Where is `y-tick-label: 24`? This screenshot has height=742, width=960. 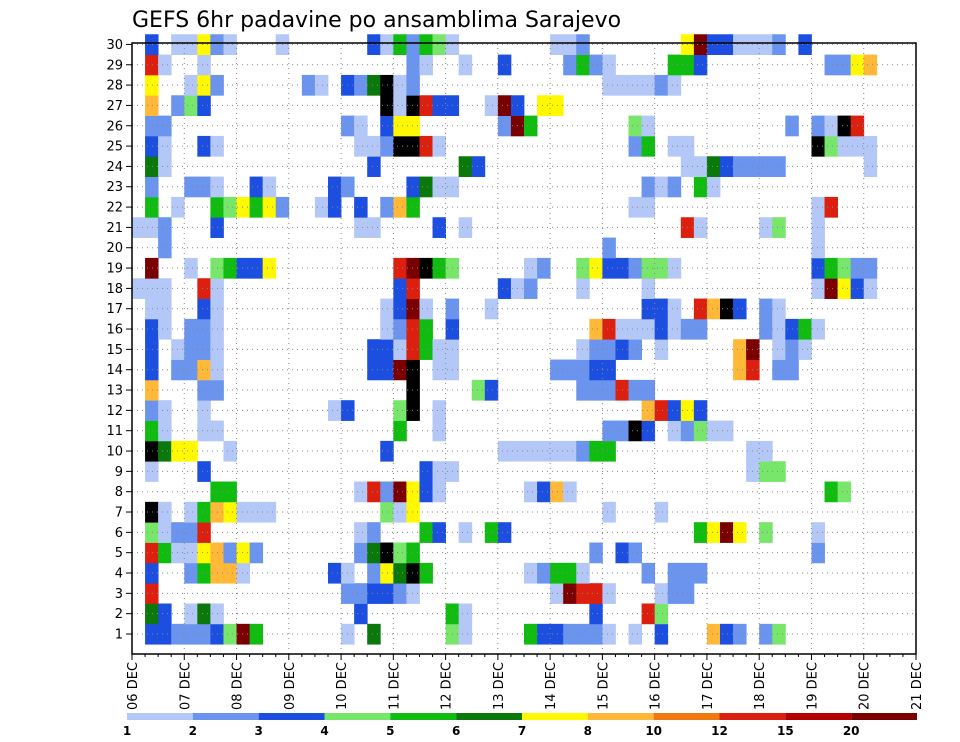 y-tick-label: 24 is located at coordinates (114, 167).